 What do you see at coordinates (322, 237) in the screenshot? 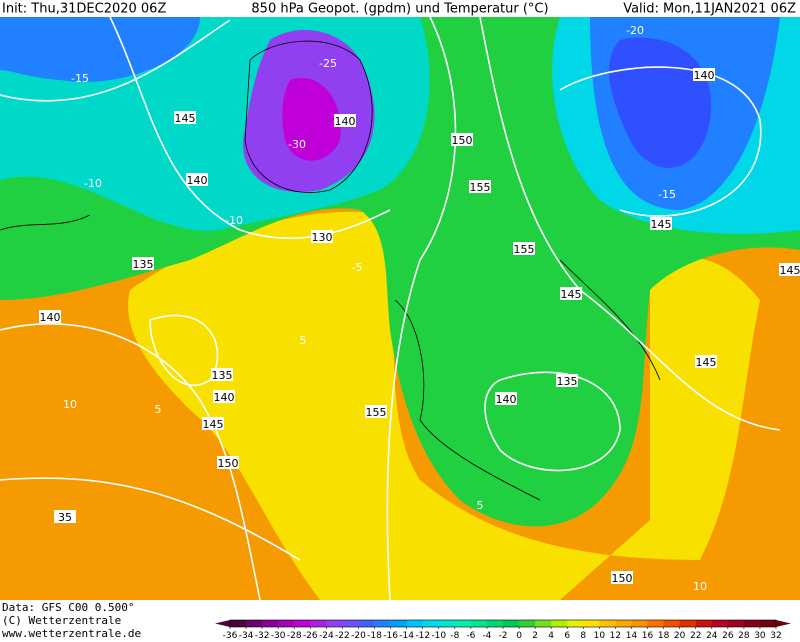
I see `height-label: 130` at bounding box center [322, 237].